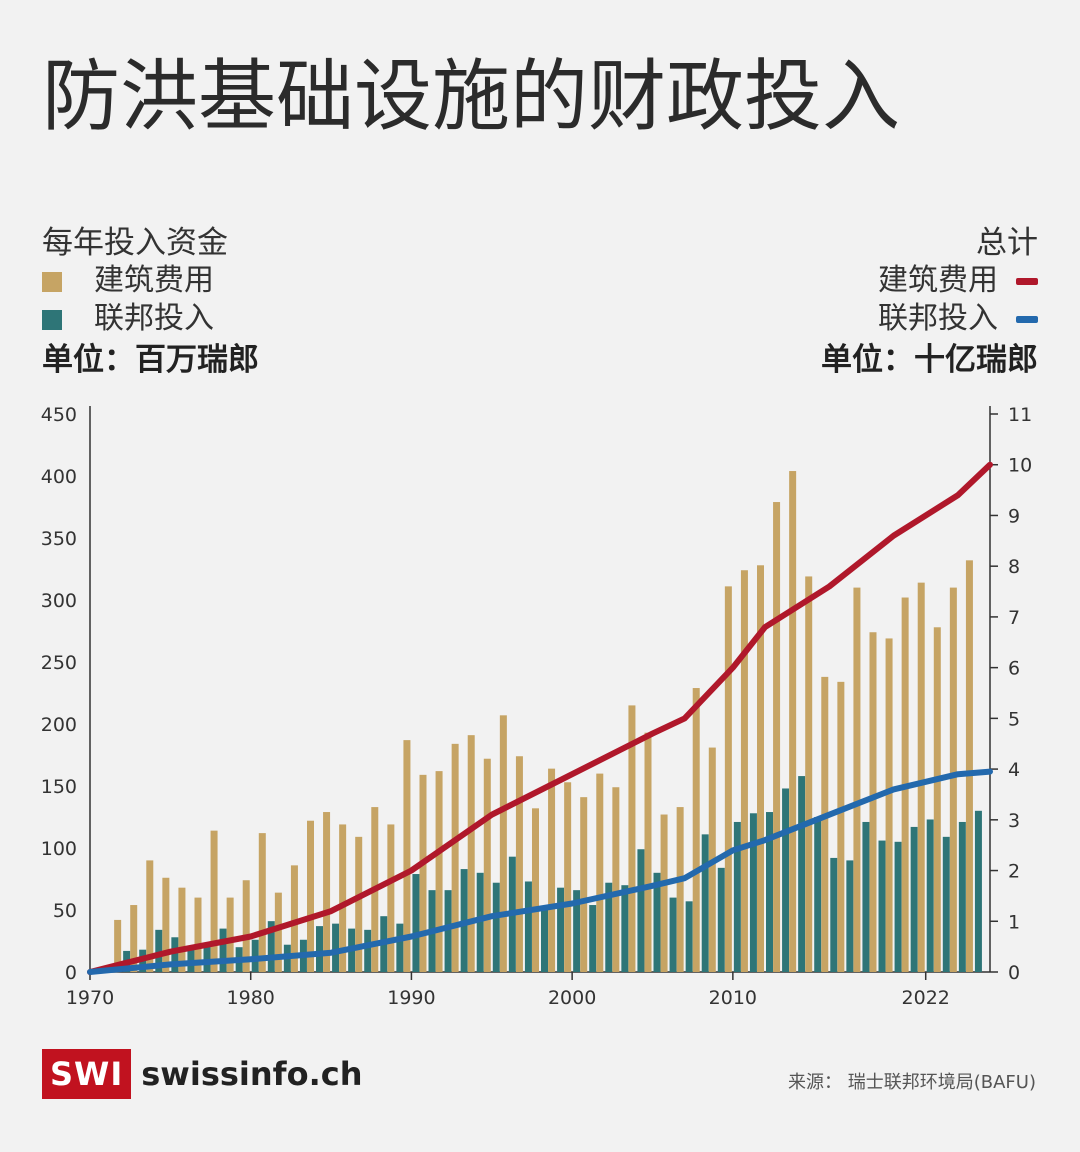  I want to click on legend-annual: 每年投入资金 建筑费用 联邦投入 单位：百万瑞郎, so click(150, 302).